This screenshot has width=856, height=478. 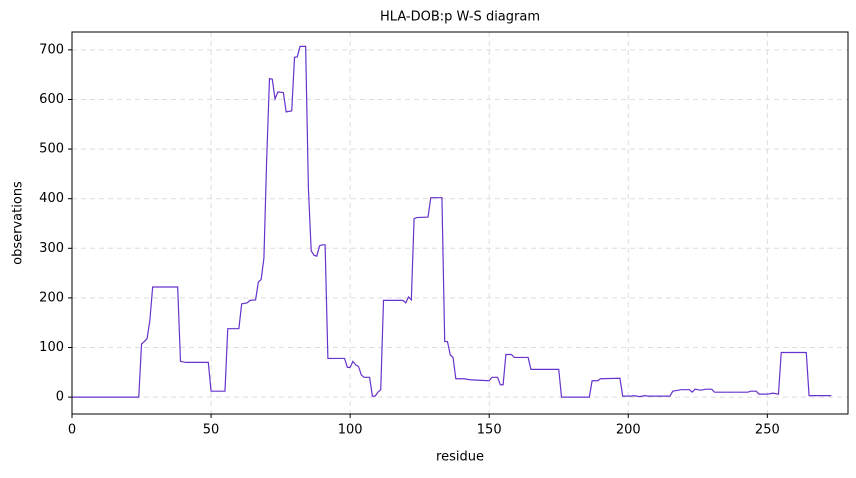 What do you see at coordinates (211, 430) in the screenshot?
I see `x-tick-label: 50` at bounding box center [211, 430].